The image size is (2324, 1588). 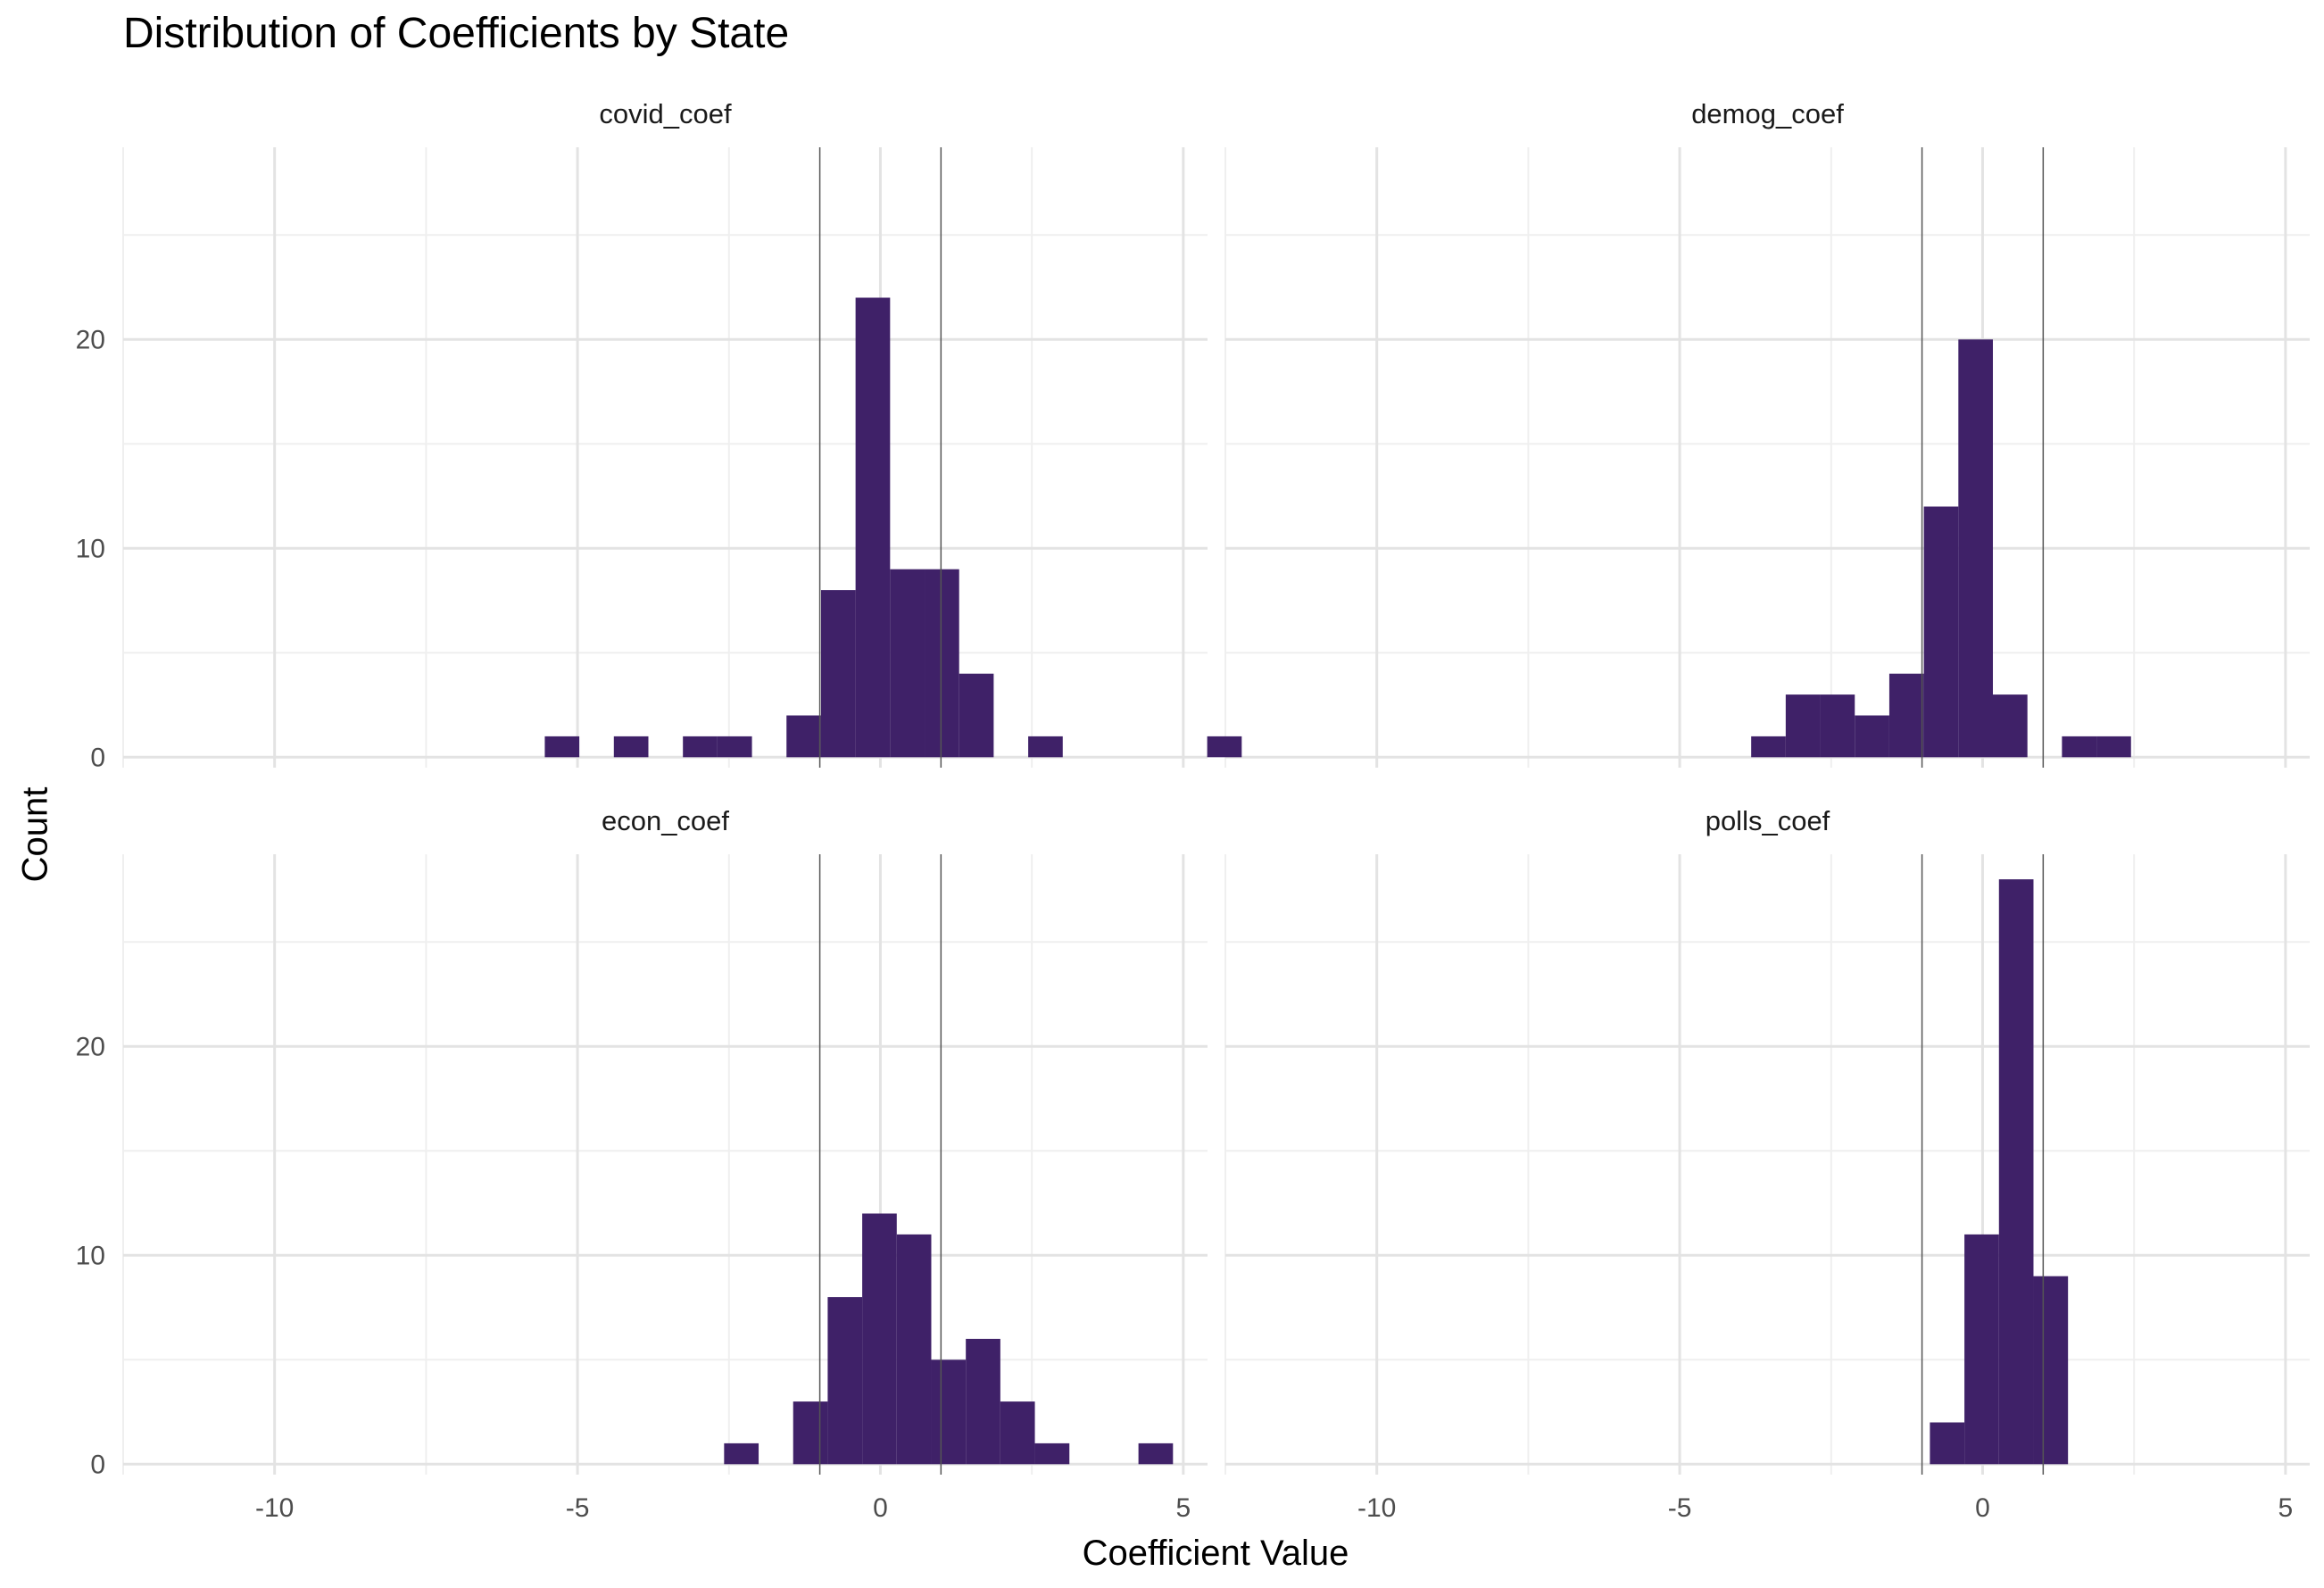 I want to click on chart-title: Distribution of Coefficients by State, so click(x=456, y=33).